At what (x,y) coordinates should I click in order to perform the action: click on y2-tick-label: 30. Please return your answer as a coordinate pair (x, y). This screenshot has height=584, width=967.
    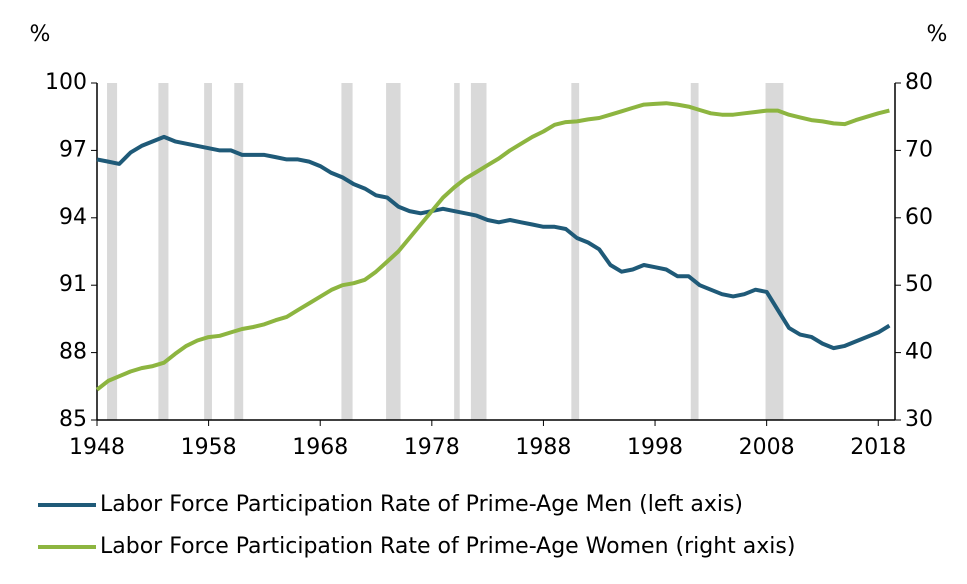
    Looking at the image, I should click on (919, 419).